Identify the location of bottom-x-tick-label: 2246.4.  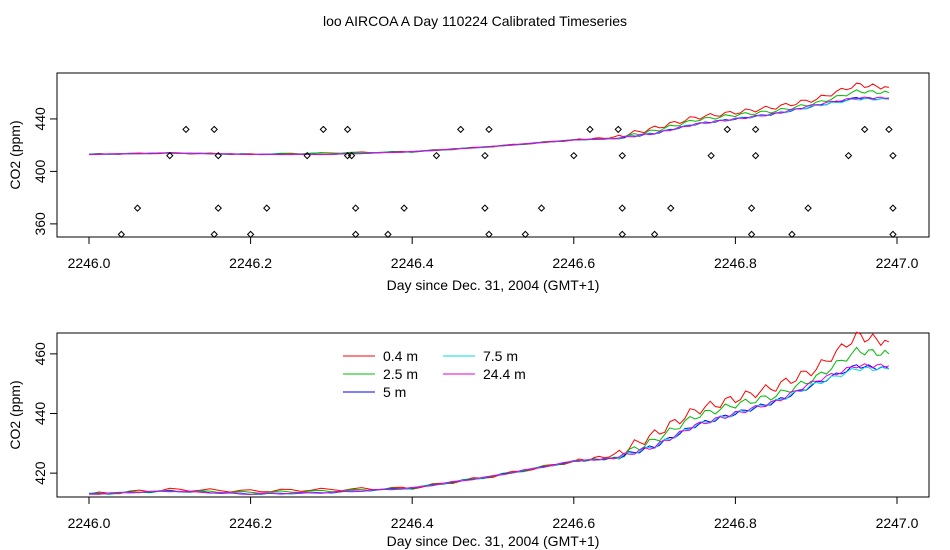
(412, 523).